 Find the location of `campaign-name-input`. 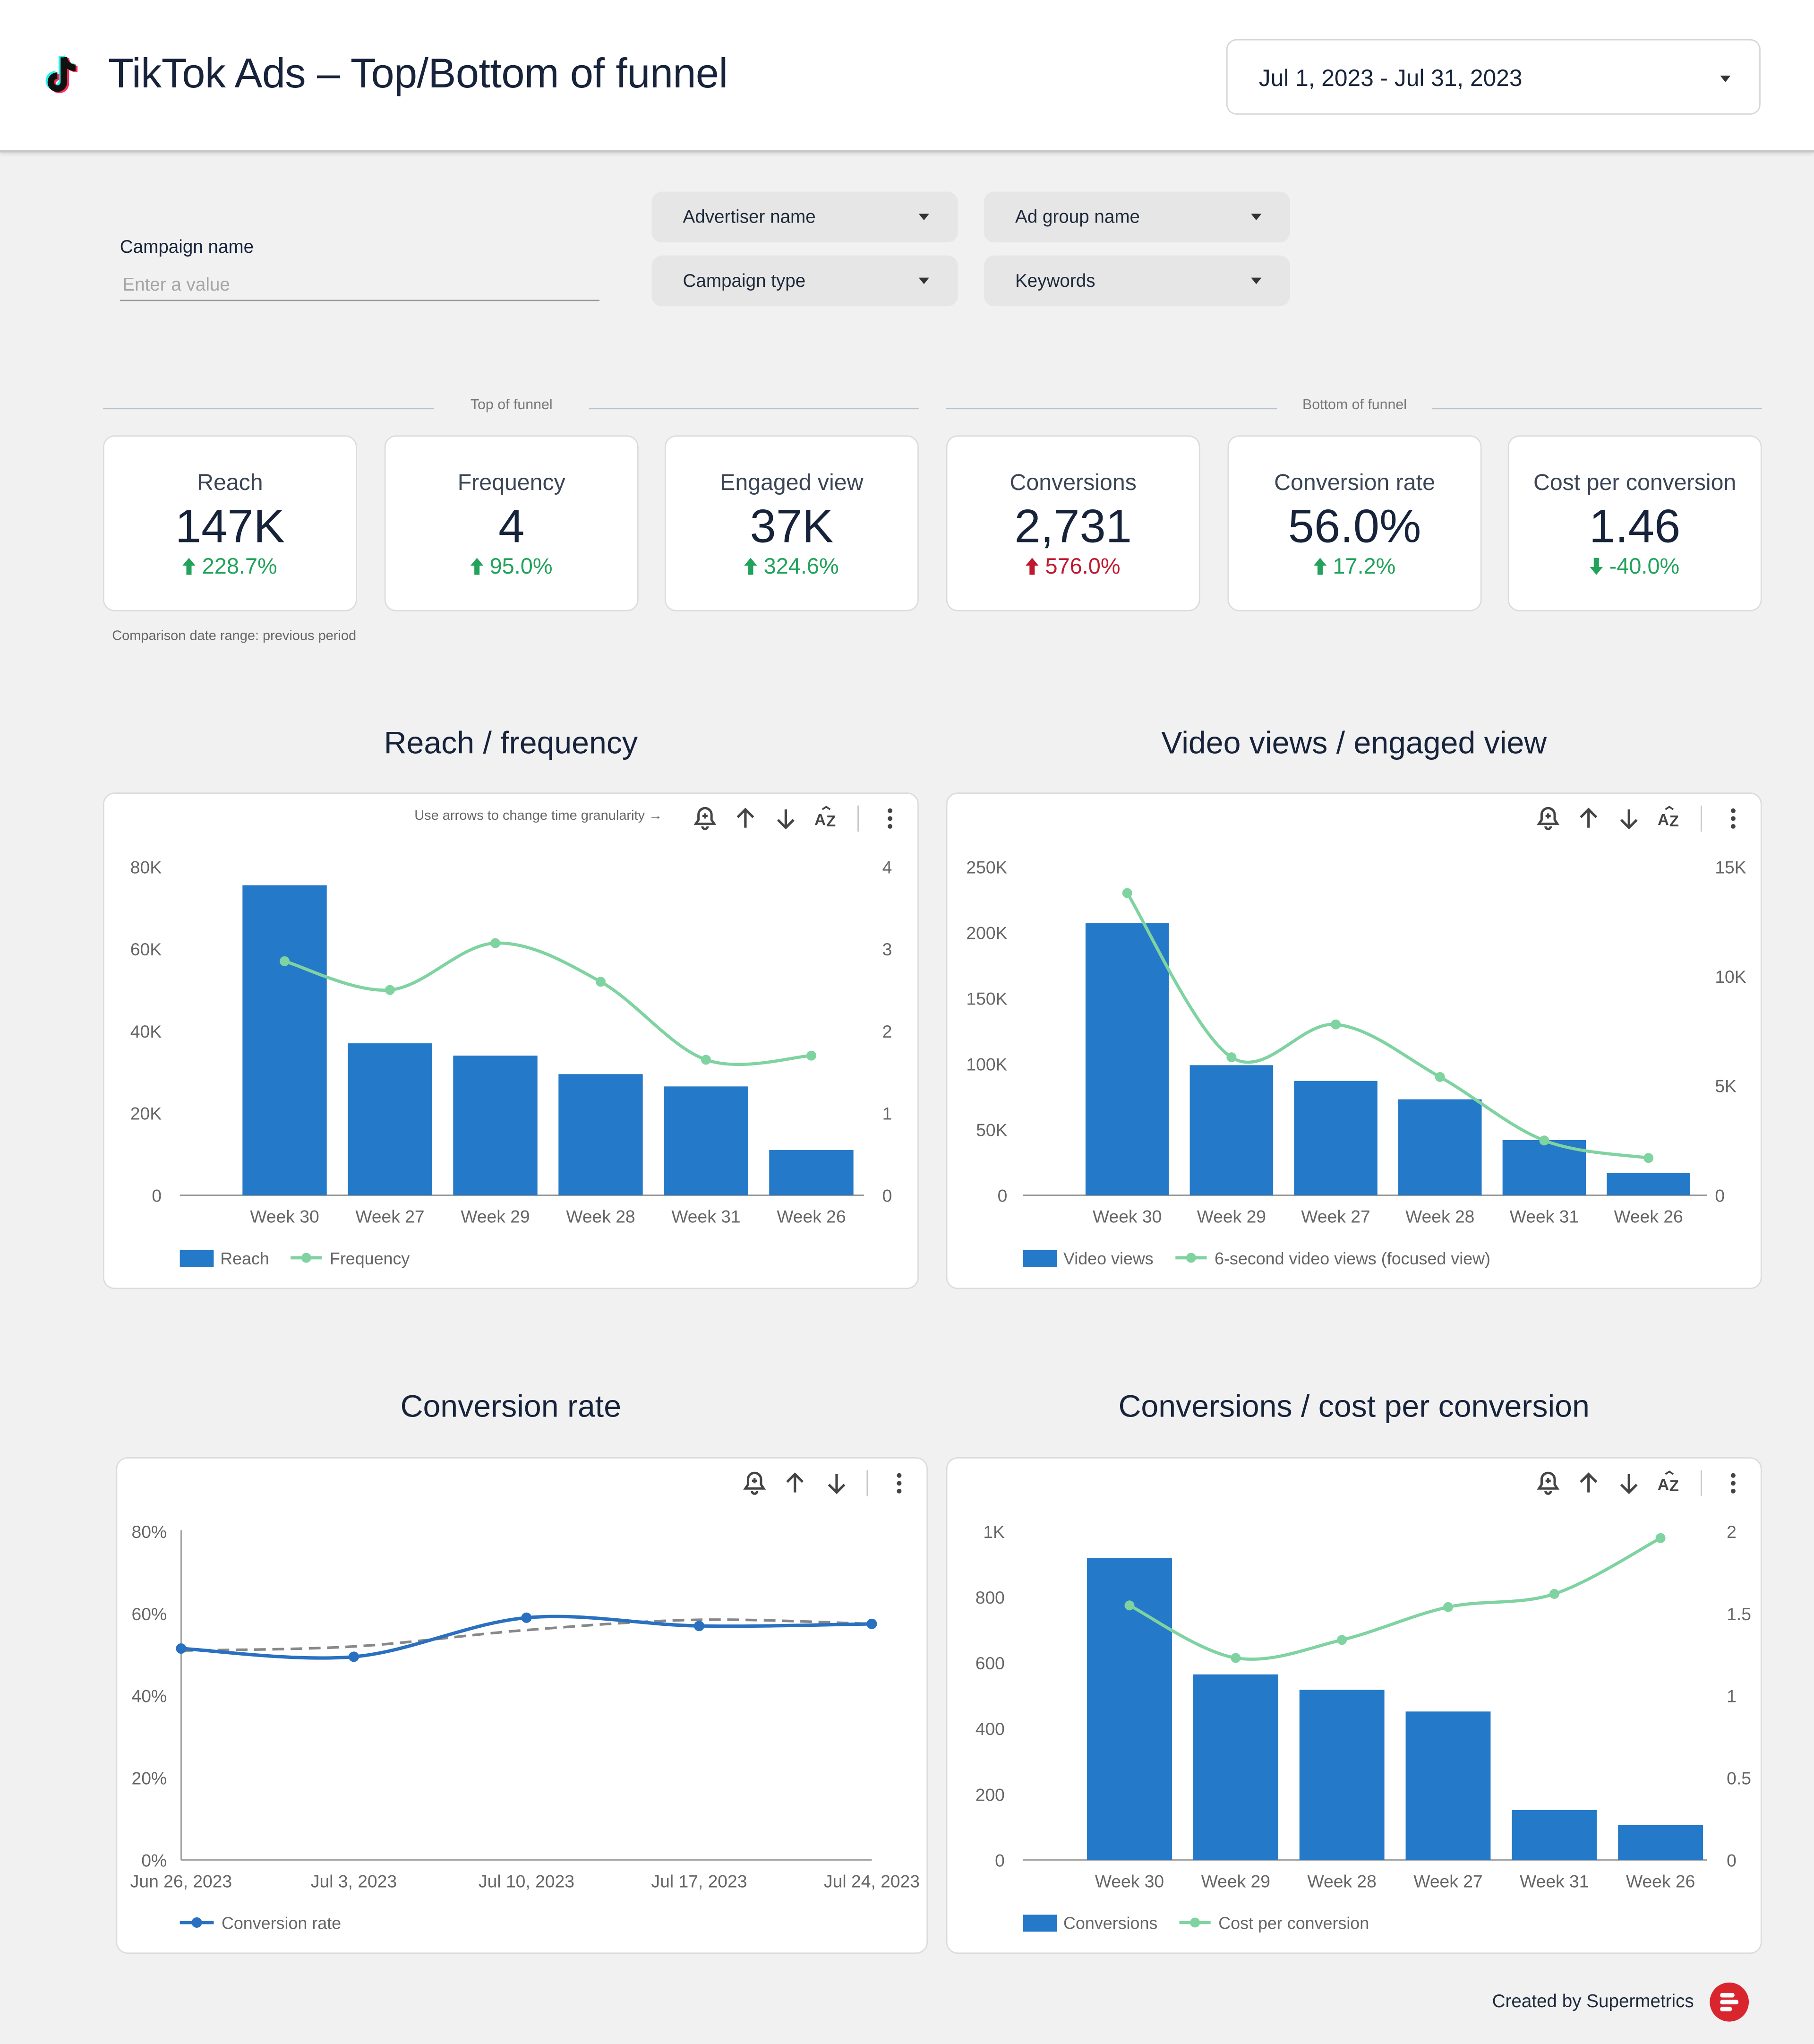

campaign-name-input is located at coordinates (360, 284).